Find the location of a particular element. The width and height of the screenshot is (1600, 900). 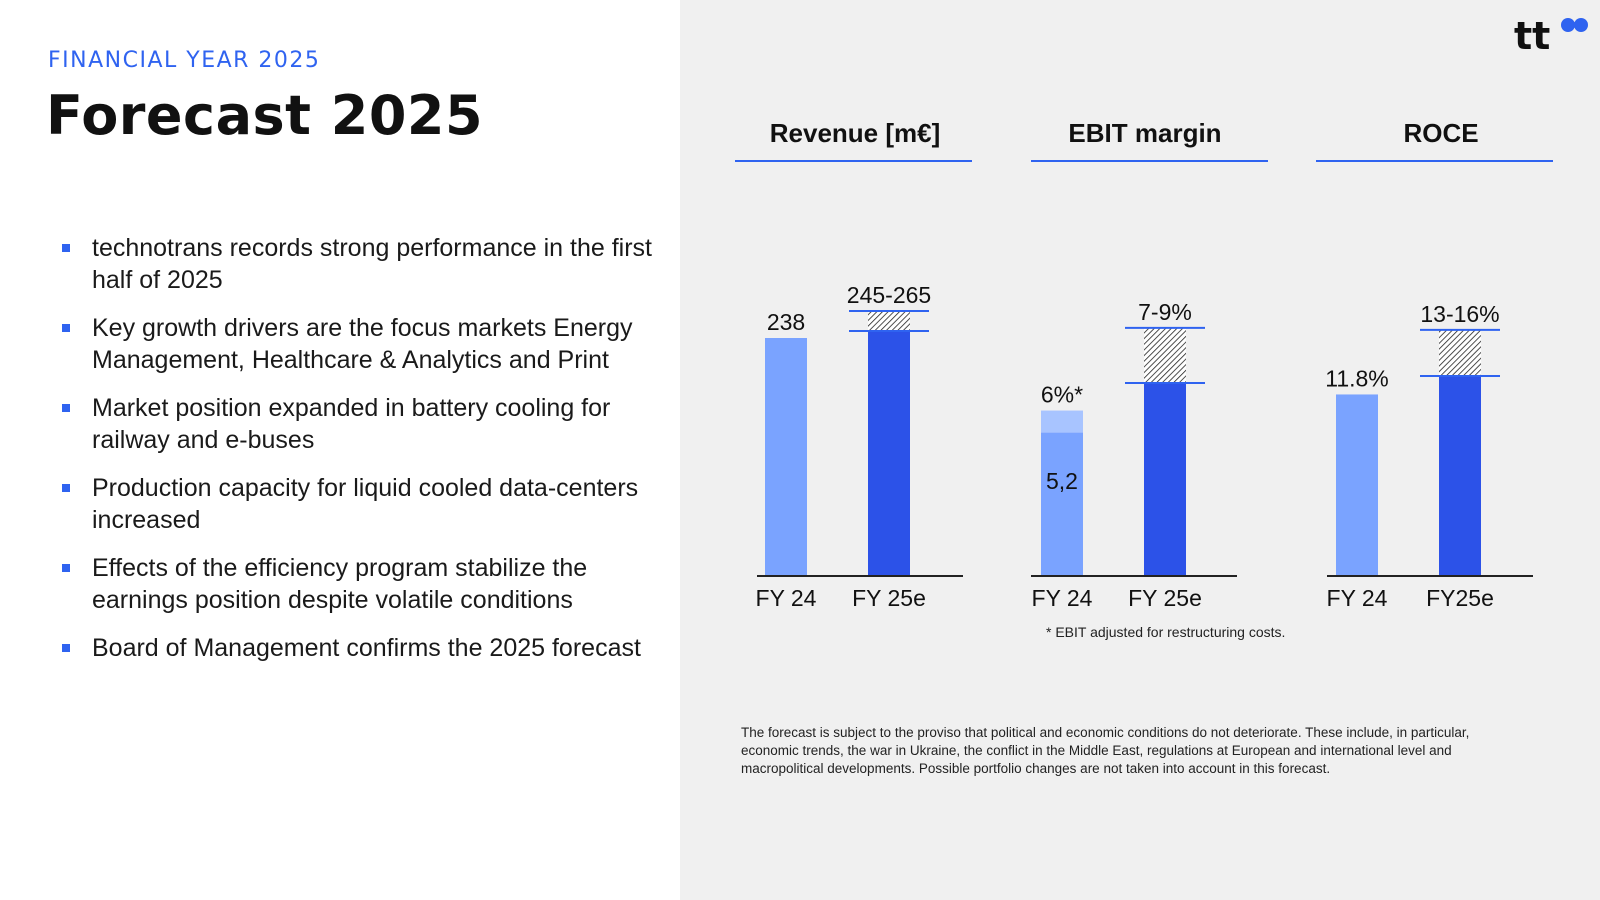

section-eyebrow: FINANCIAL YEAR 2025 is located at coordinates (184, 60).